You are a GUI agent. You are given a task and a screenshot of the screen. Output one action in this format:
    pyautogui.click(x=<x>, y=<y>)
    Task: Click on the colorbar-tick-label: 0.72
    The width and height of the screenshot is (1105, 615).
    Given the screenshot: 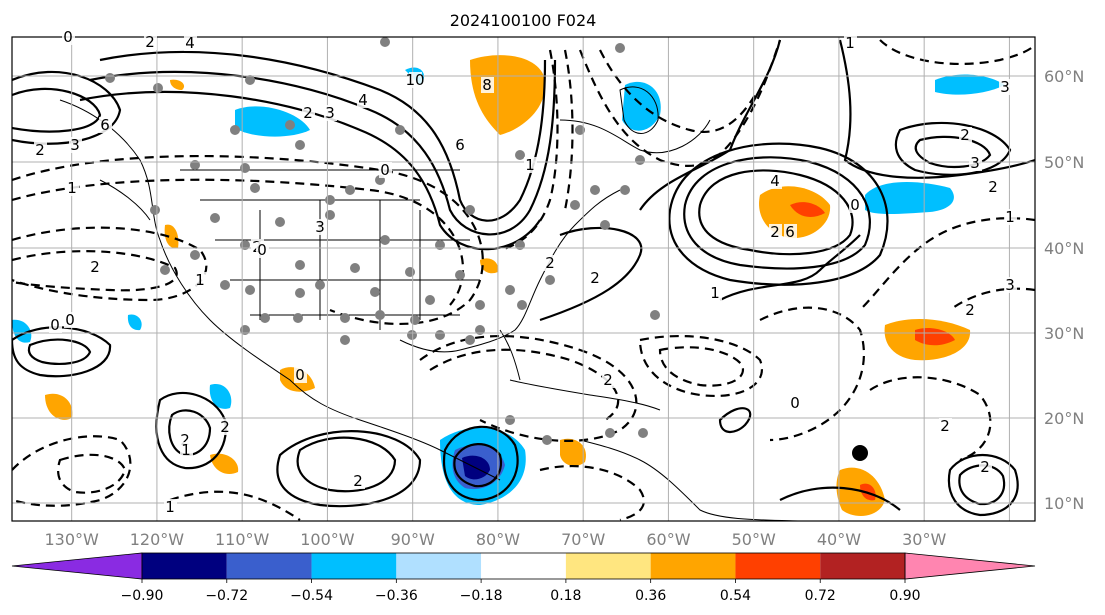 What is the action you would take?
    pyautogui.click(x=820, y=596)
    